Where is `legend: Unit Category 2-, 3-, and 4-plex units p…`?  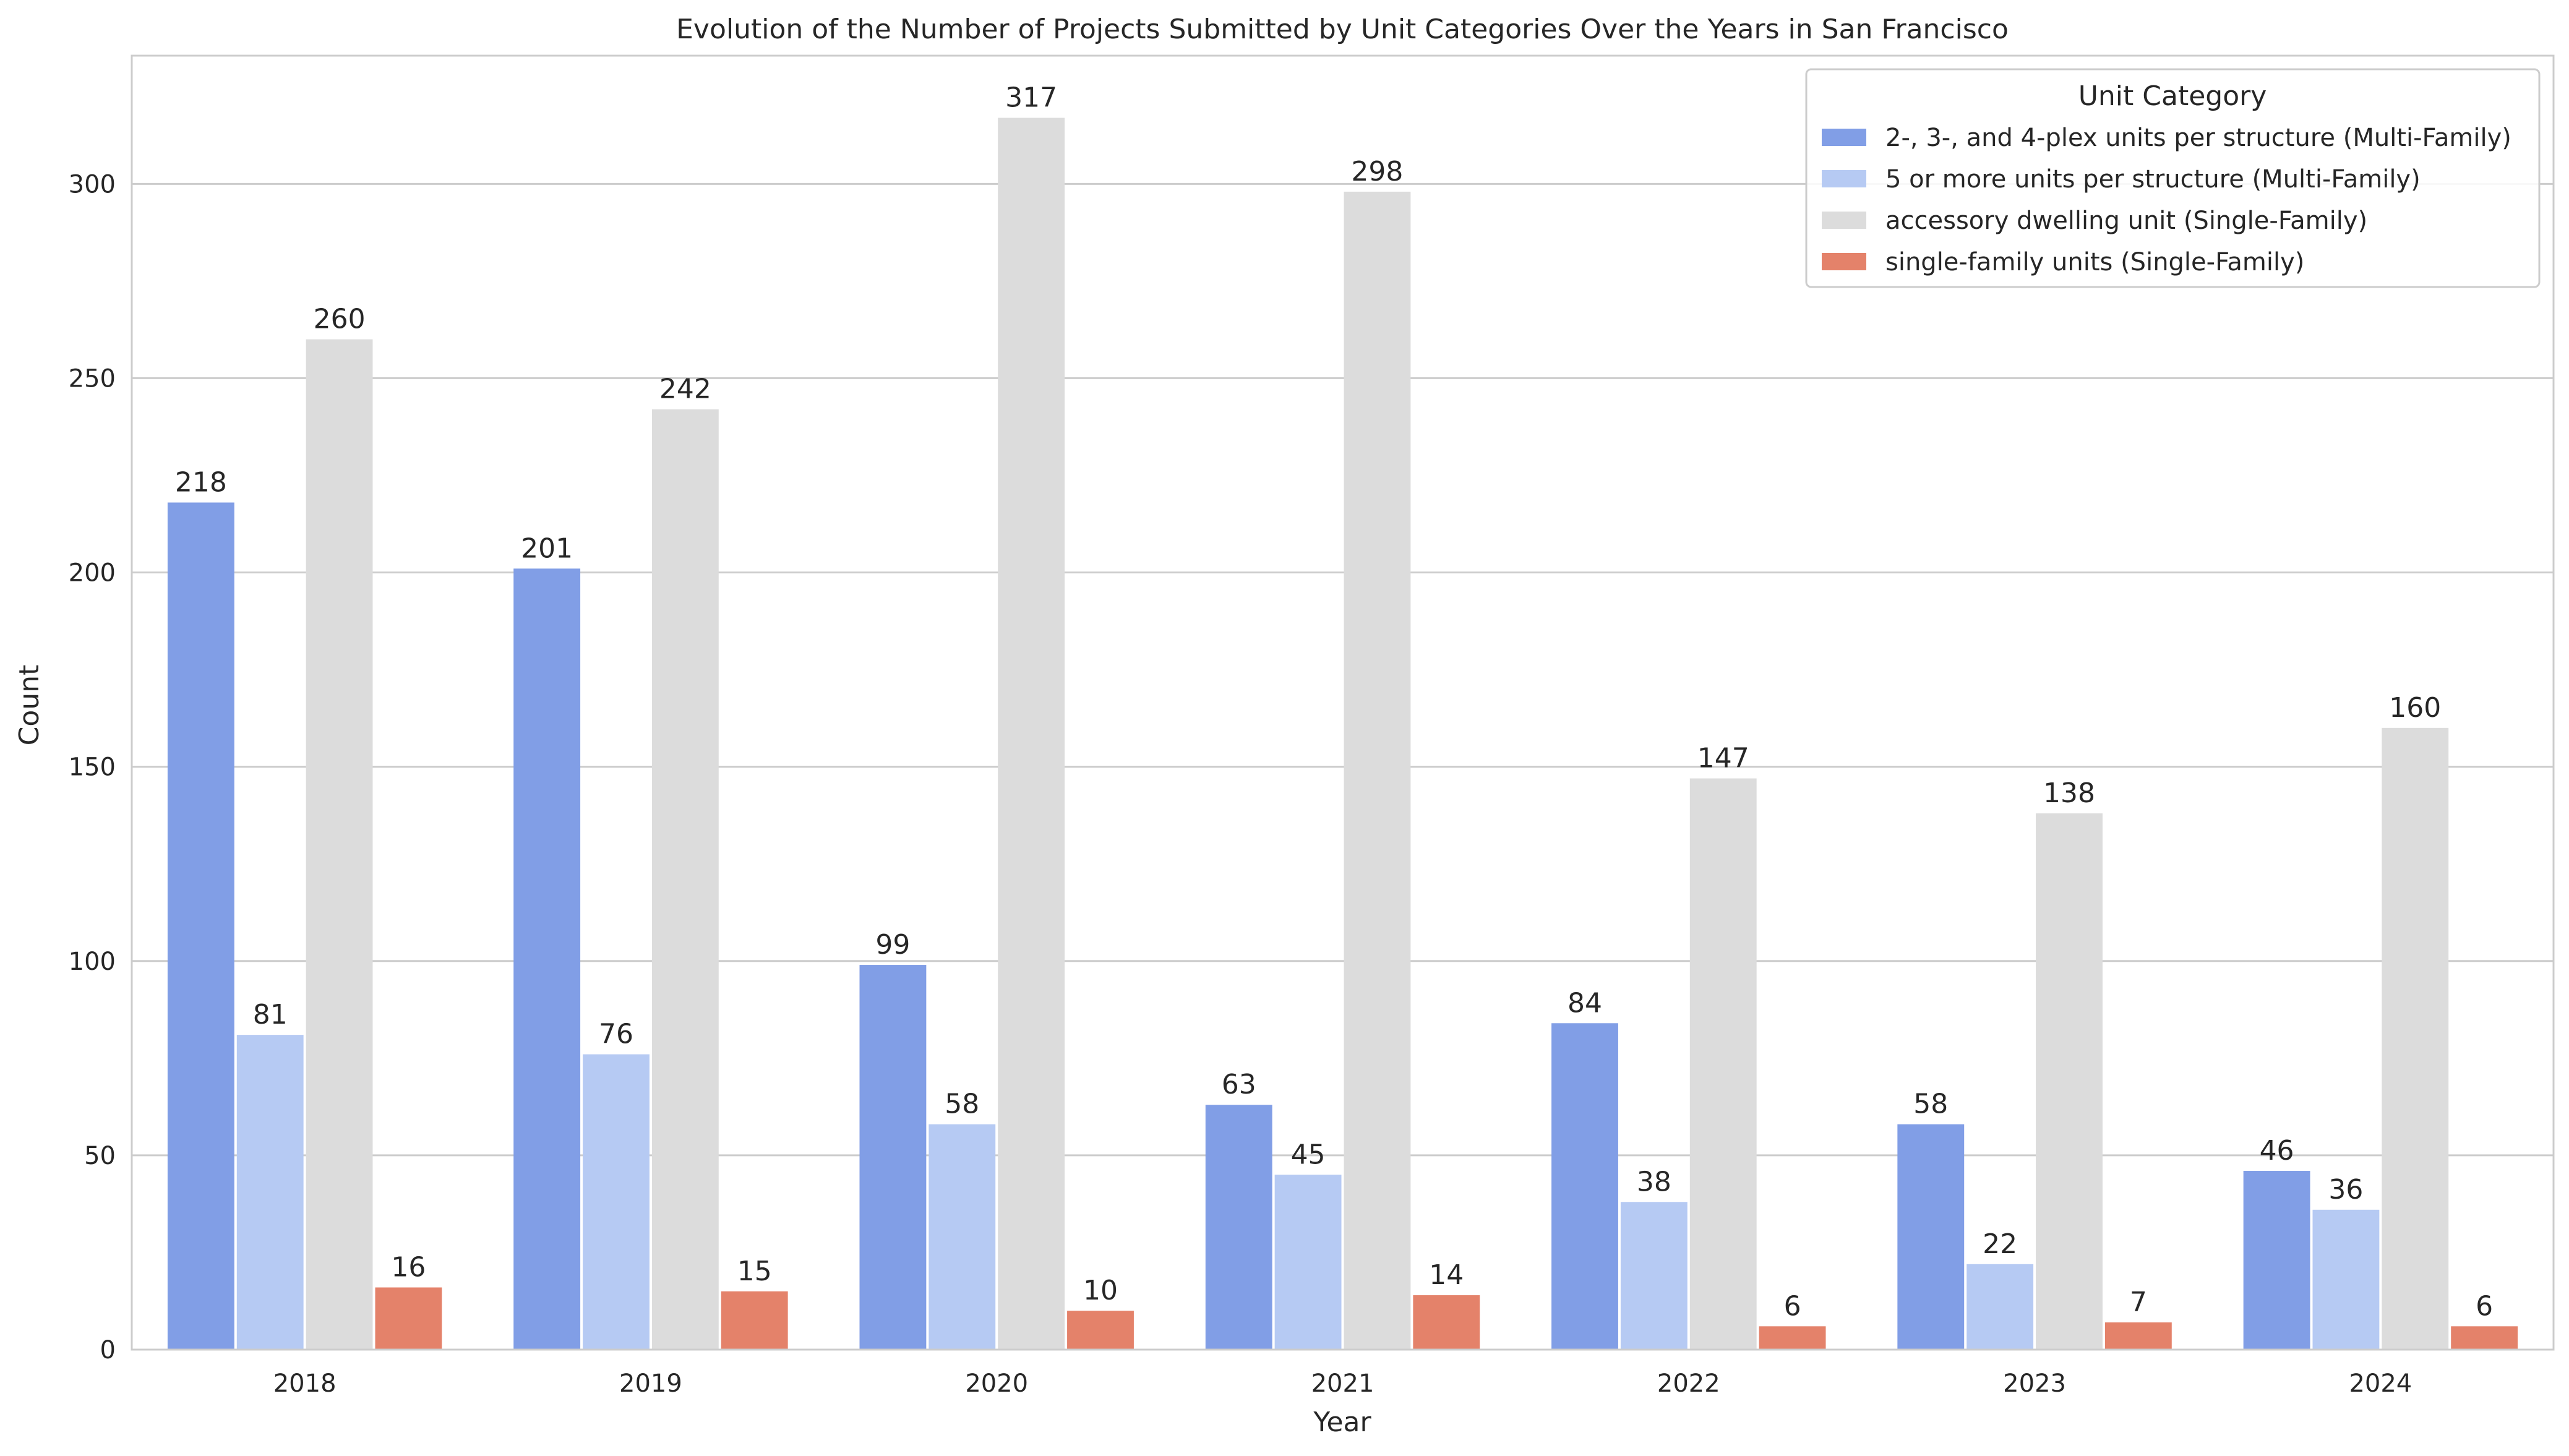
legend: Unit Category 2-, 3-, and 4-plex units p… is located at coordinates (2173, 178).